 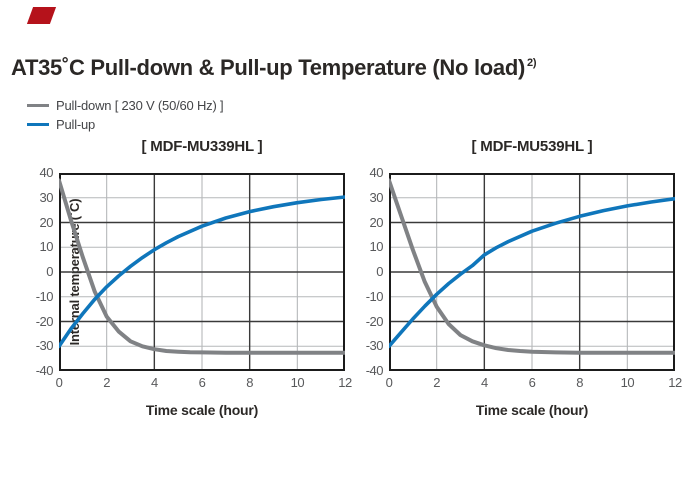 I want to click on footnote-marker: 2), so click(x=532, y=62).